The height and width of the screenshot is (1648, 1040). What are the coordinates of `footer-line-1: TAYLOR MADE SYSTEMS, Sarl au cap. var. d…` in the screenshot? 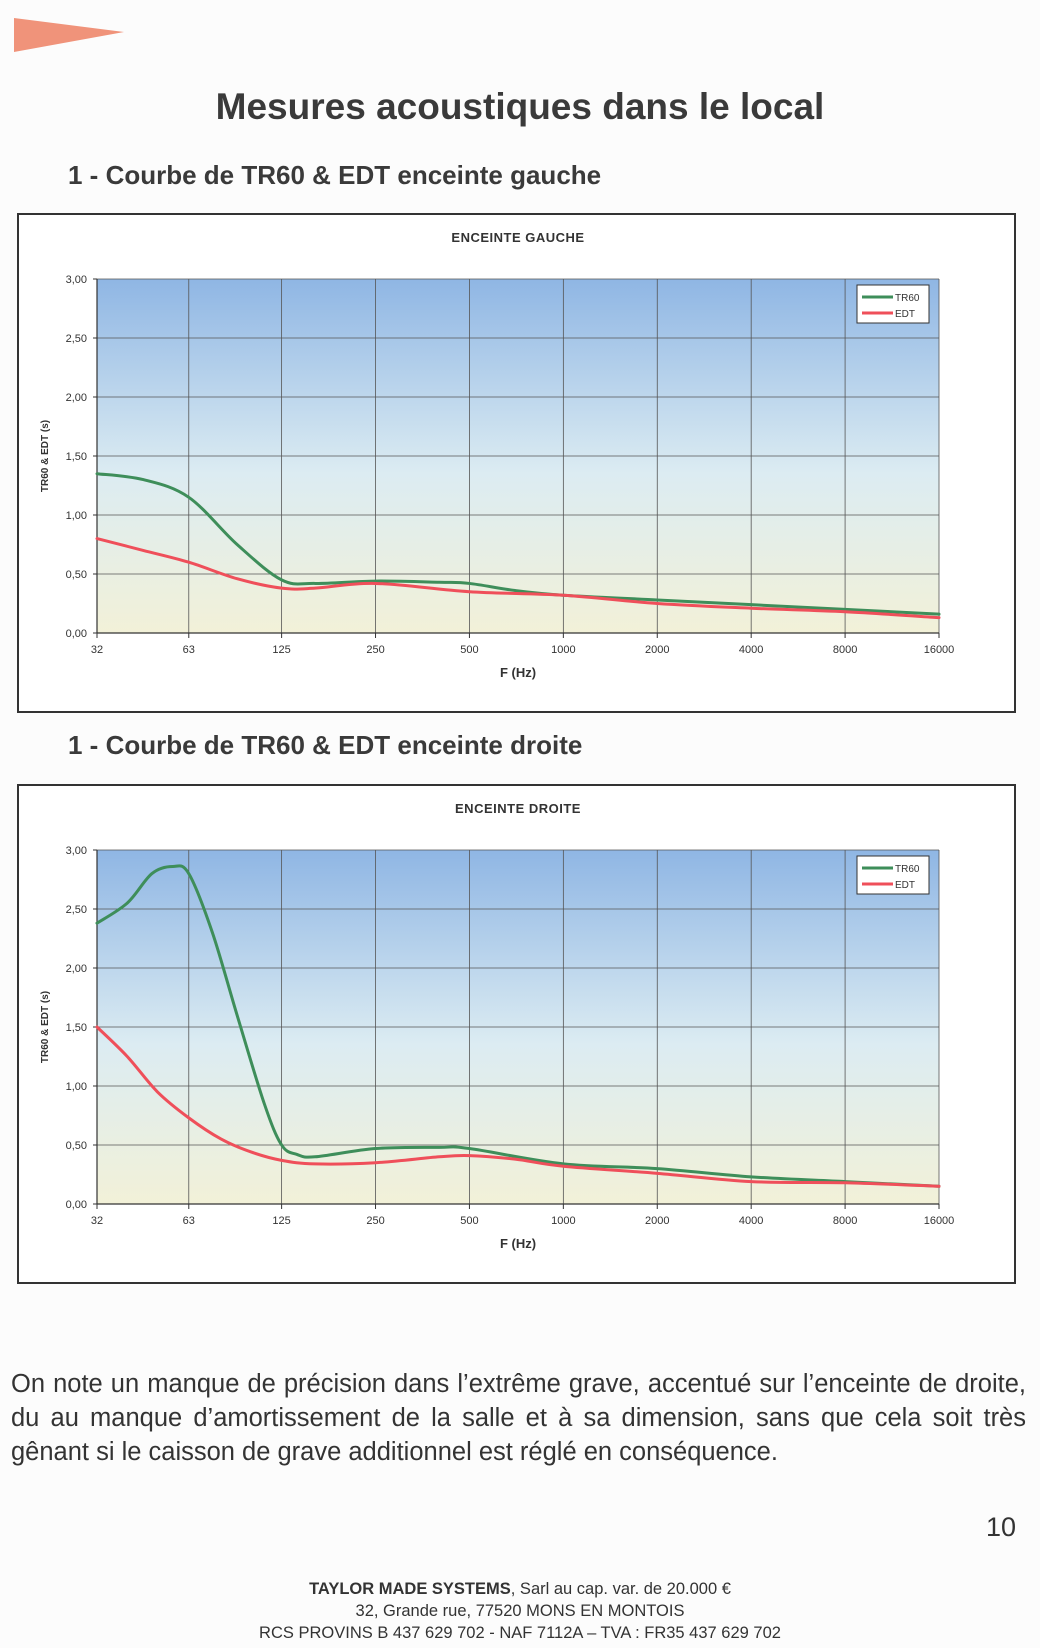 It's located at (520, 1589).